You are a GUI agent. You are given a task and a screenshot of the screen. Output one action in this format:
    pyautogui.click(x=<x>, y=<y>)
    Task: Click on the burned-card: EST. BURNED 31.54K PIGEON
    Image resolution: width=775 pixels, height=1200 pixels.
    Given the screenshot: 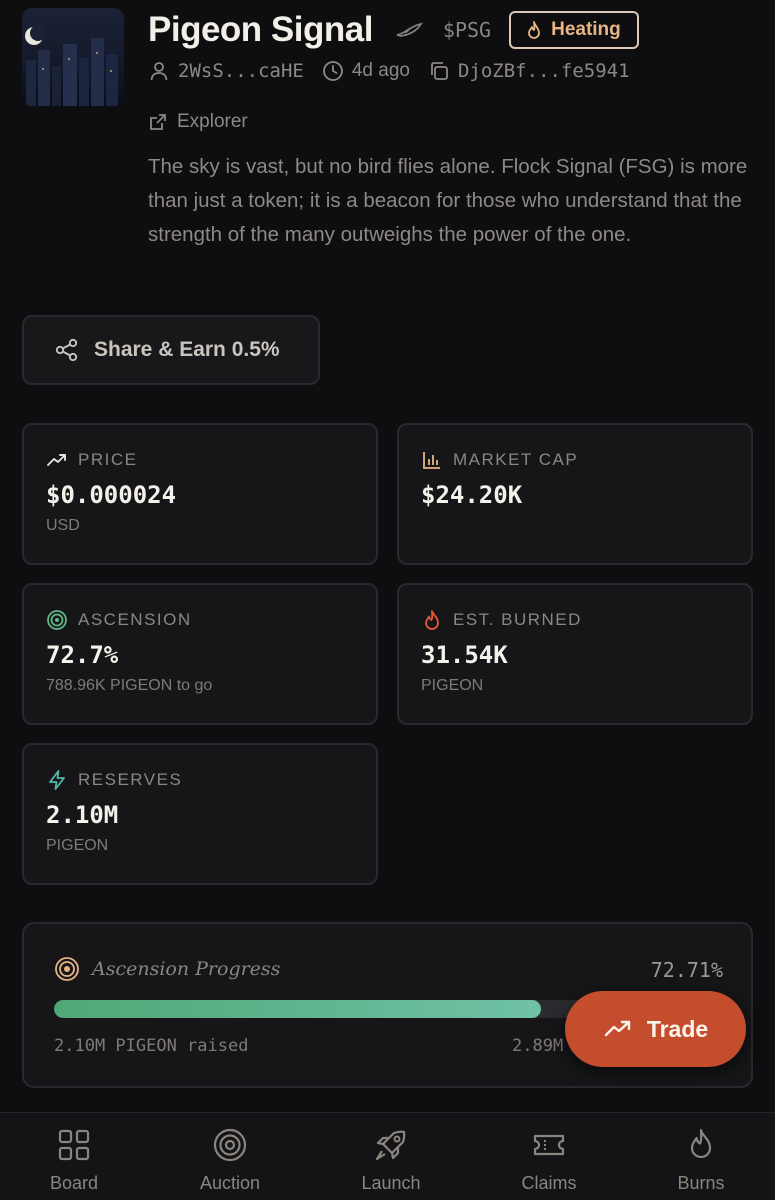 What is the action you would take?
    pyautogui.click(x=575, y=654)
    